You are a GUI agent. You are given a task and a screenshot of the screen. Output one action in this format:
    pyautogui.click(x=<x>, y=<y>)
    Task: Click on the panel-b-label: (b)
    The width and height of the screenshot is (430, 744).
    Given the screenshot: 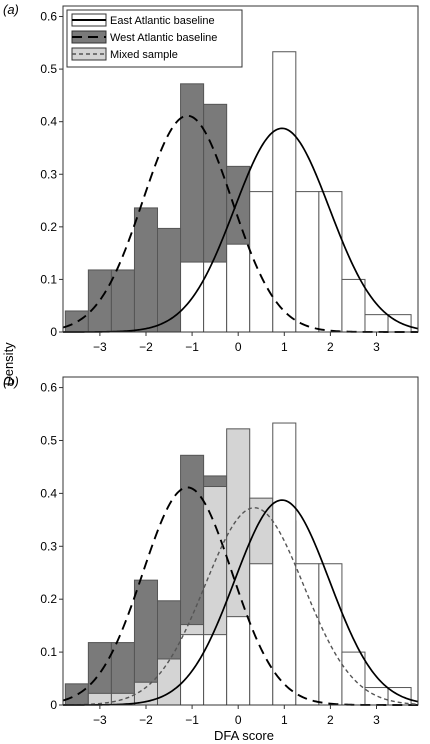 What is the action you would take?
    pyautogui.click(x=11, y=381)
    